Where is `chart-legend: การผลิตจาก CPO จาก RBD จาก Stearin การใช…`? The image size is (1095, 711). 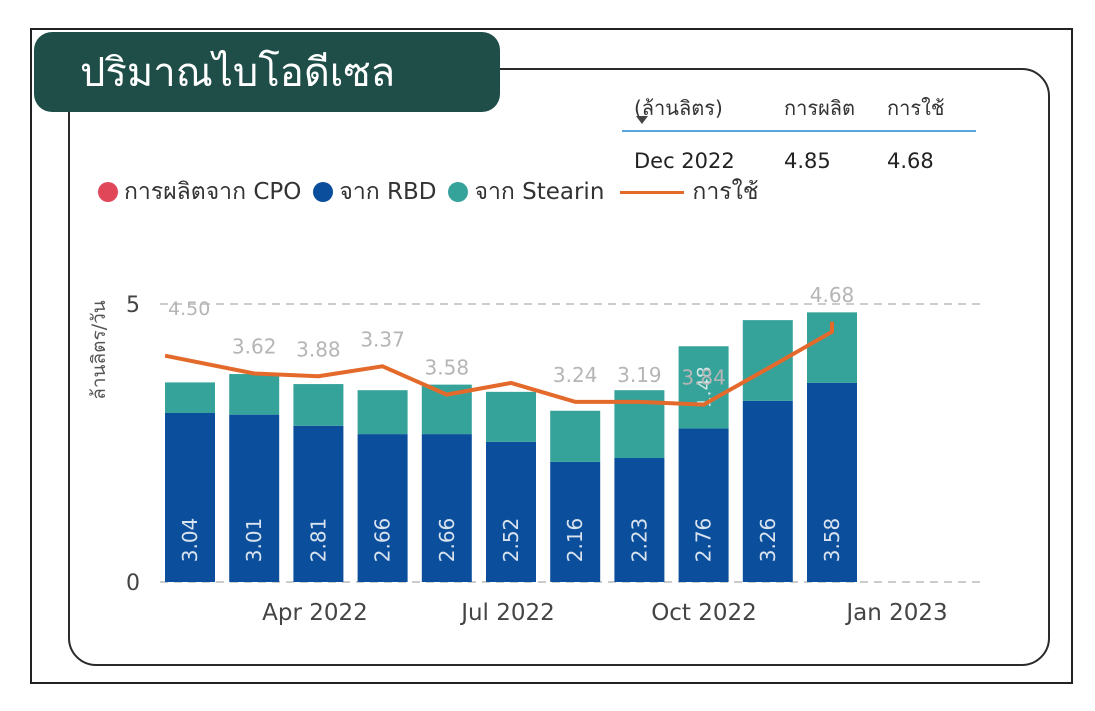 chart-legend: การผลิตจาก CPO จาก RBD จาก Stearin การใช… is located at coordinates (434, 192).